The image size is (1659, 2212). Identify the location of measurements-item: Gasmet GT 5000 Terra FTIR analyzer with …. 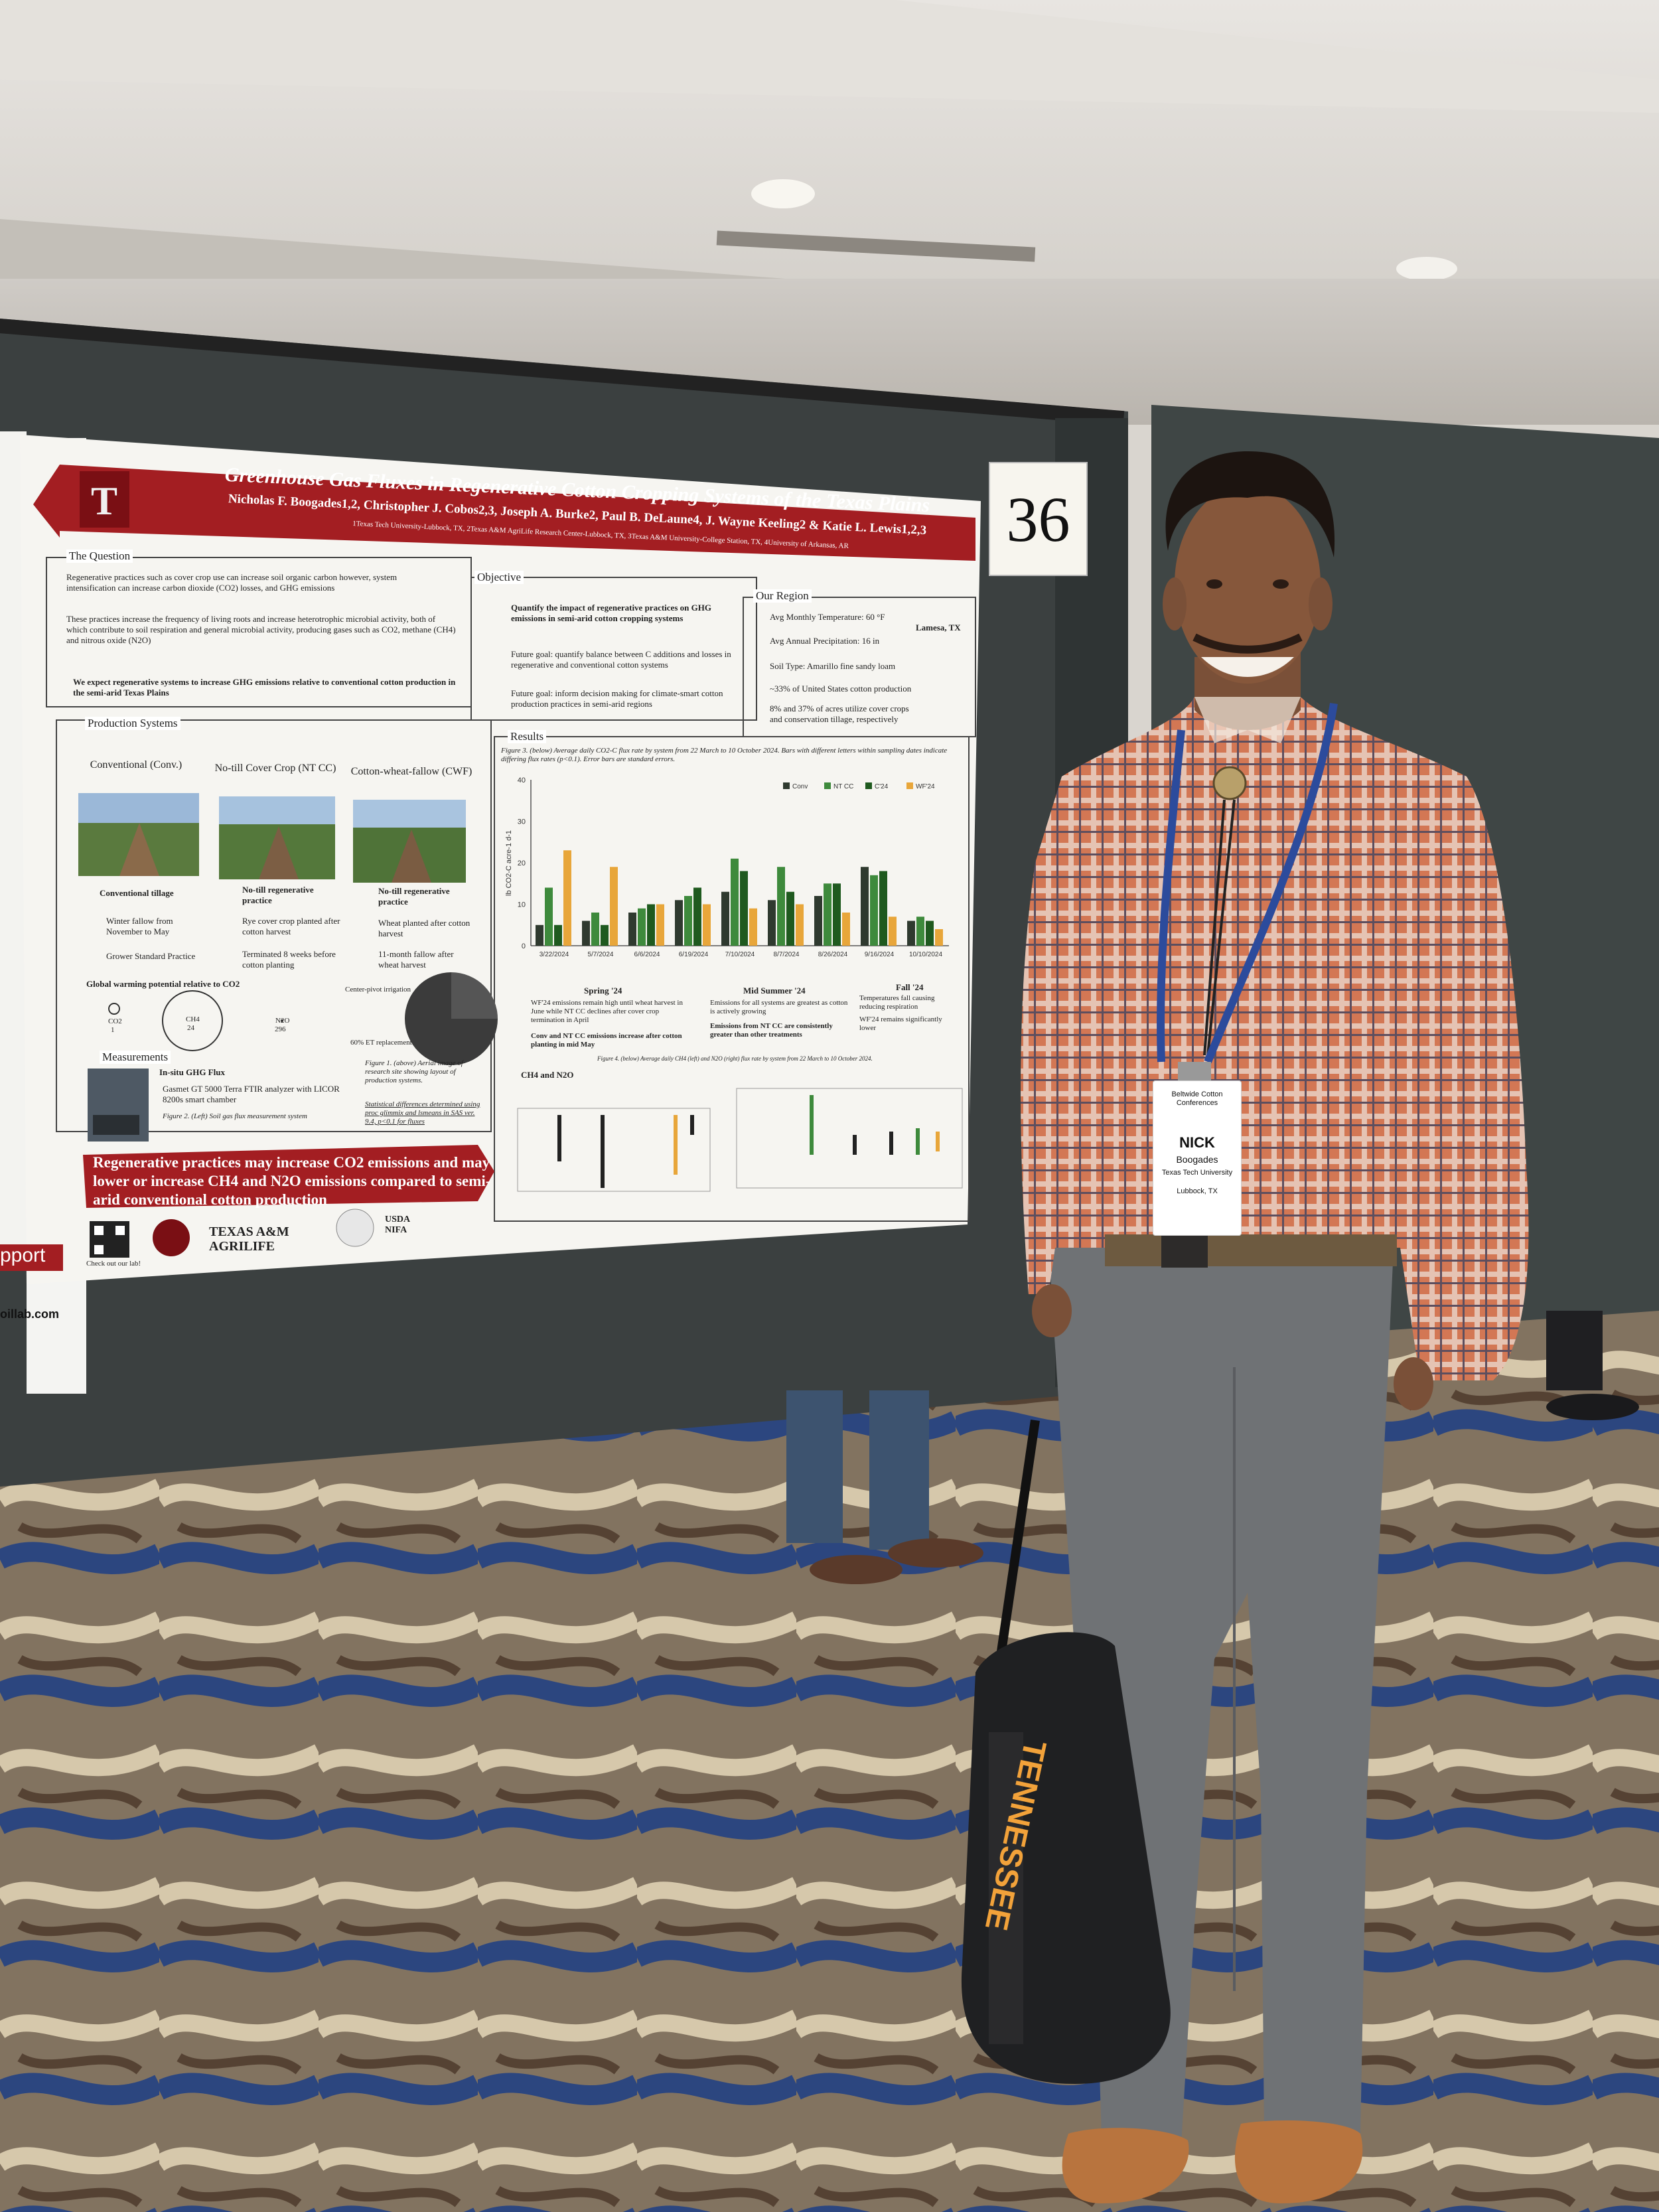
(251, 1094).